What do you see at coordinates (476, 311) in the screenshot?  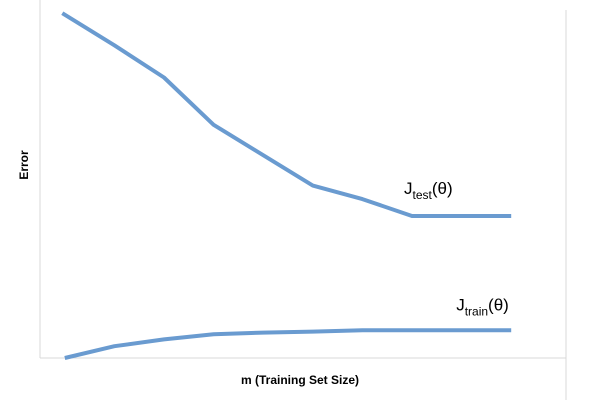 I see `series-label-subscript: train` at bounding box center [476, 311].